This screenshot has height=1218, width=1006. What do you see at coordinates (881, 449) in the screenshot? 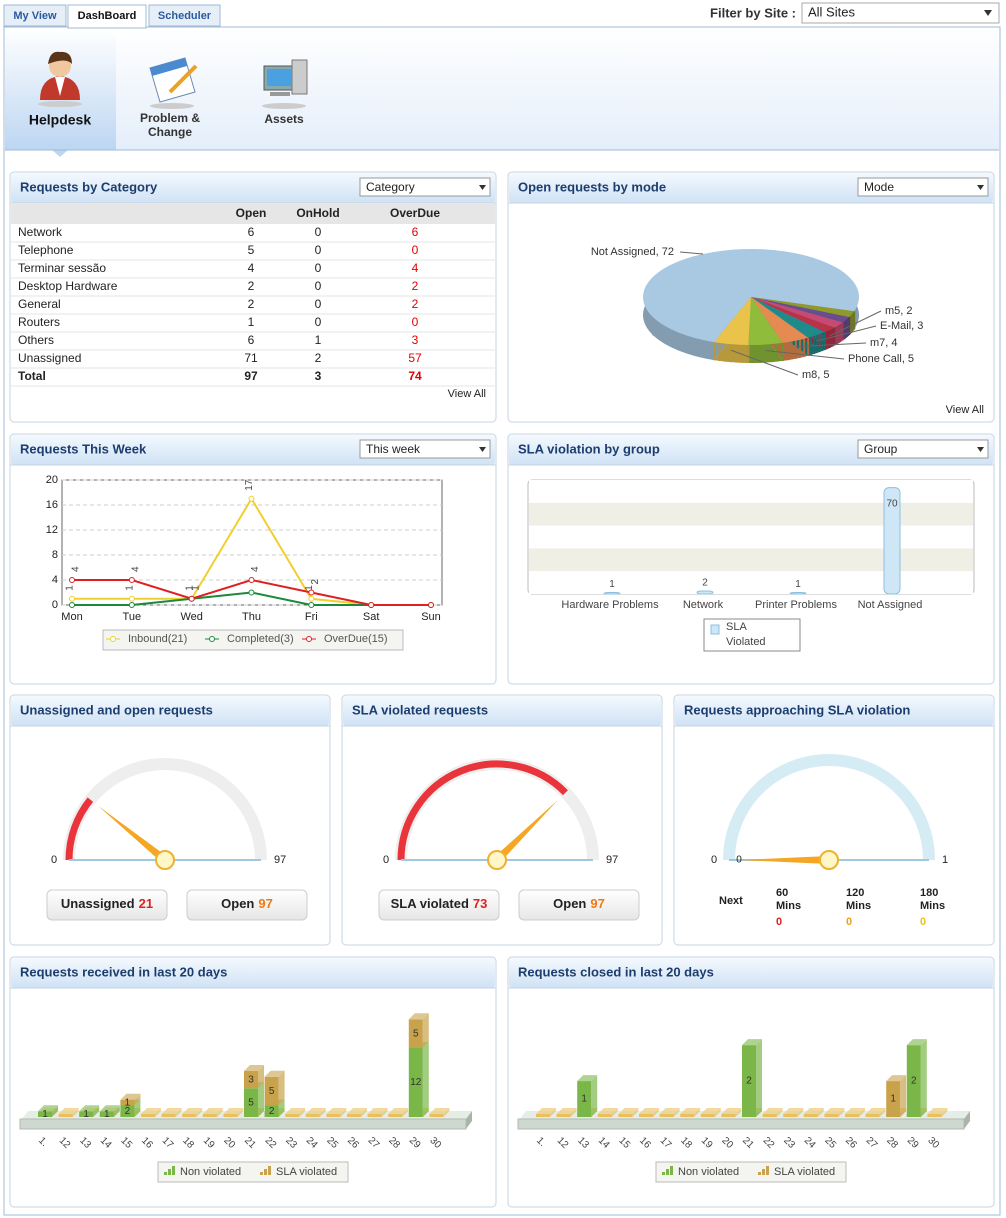
I see `panel-select-value: Group` at bounding box center [881, 449].